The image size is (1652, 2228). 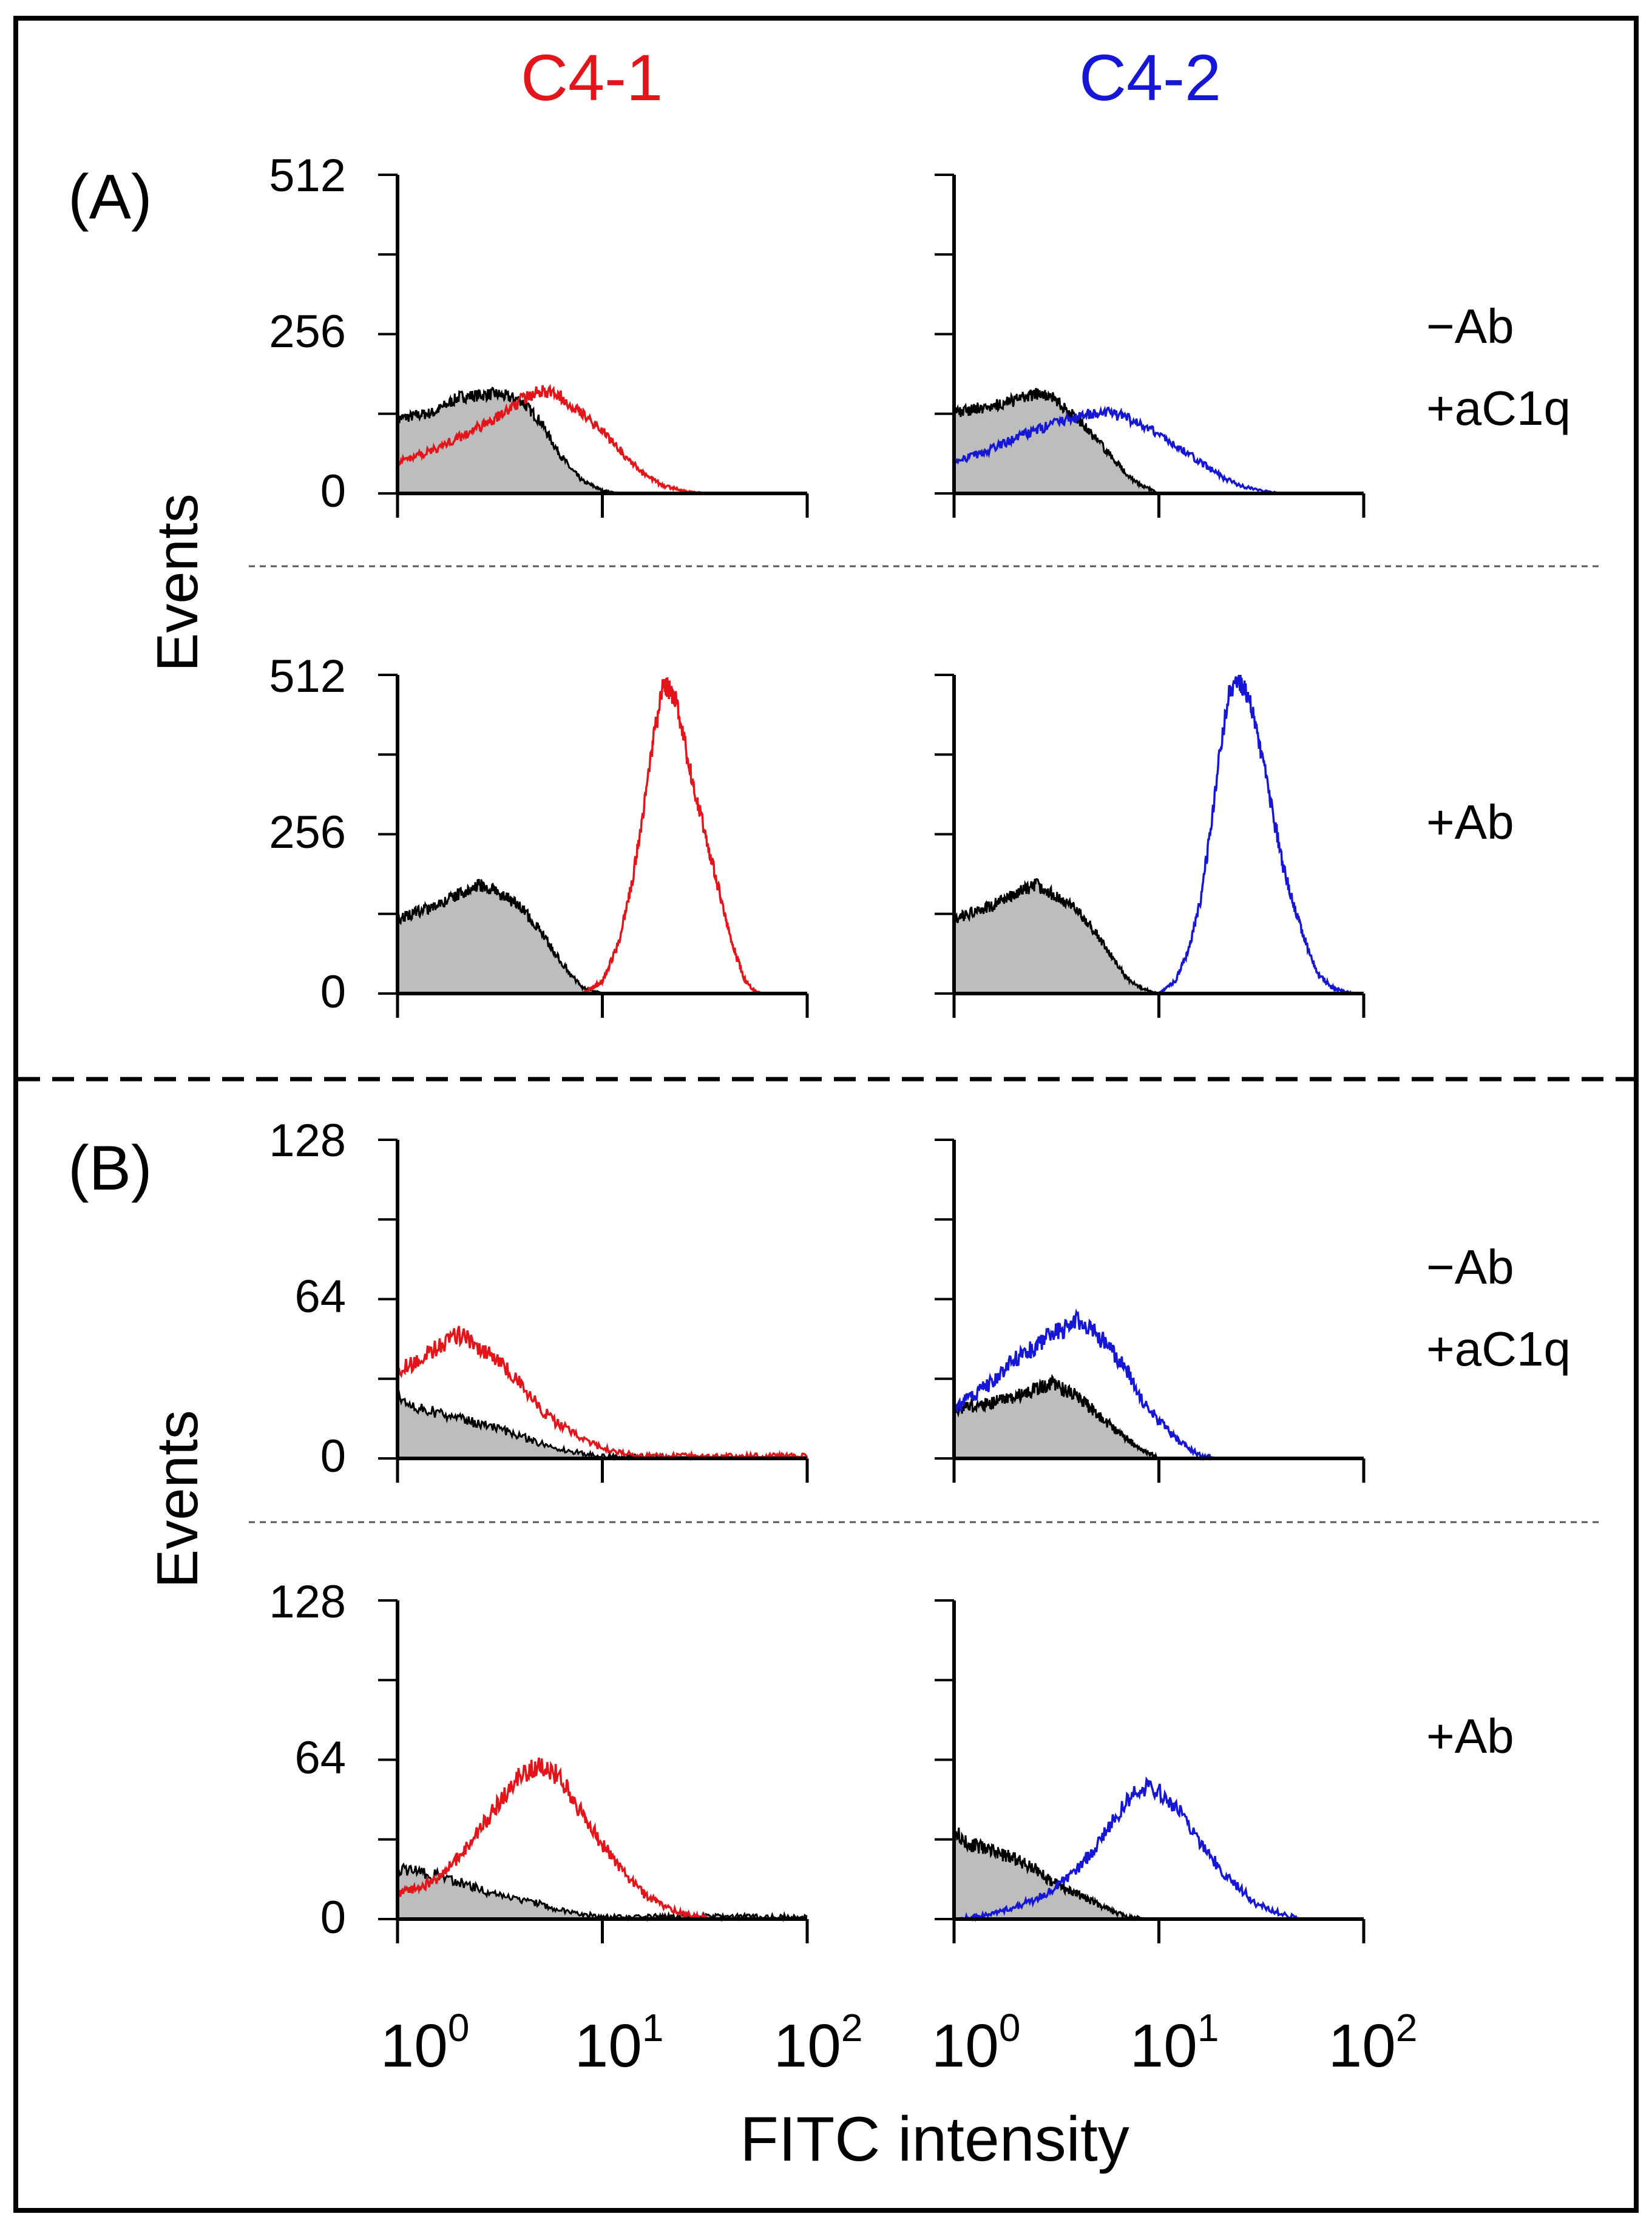 What do you see at coordinates (320, 1296) in the screenshot?
I see `y-tick-label-b-top-64: 64` at bounding box center [320, 1296].